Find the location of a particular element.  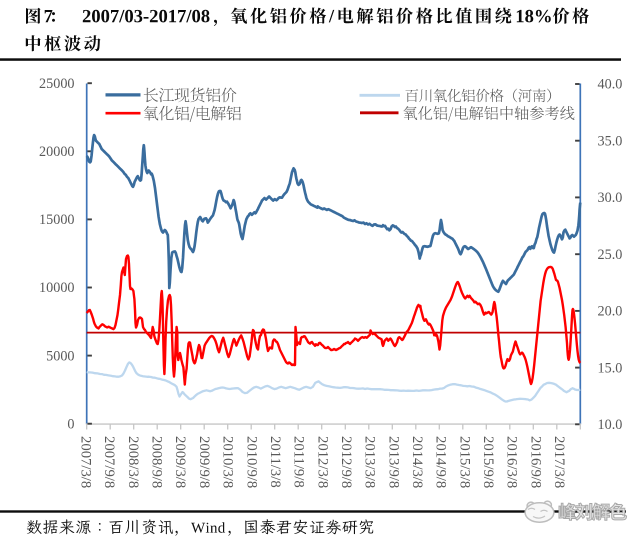

svg-text: 2007/3/8 is located at coordinates (86, 462).